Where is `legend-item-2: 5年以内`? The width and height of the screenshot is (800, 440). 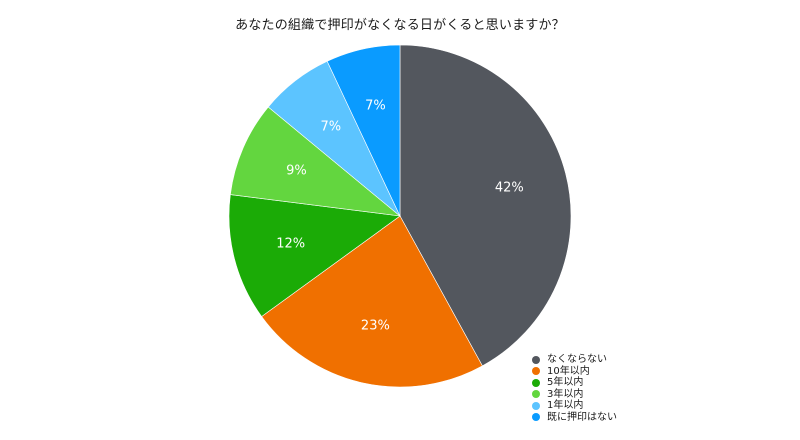
legend-item-2: 5年以内 is located at coordinates (607, 383).